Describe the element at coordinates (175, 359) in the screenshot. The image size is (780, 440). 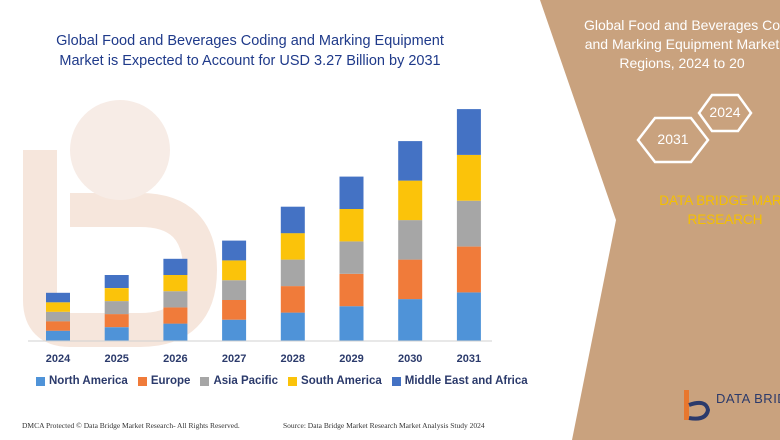
I see `x-tick-label-2026: 2026` at that location.